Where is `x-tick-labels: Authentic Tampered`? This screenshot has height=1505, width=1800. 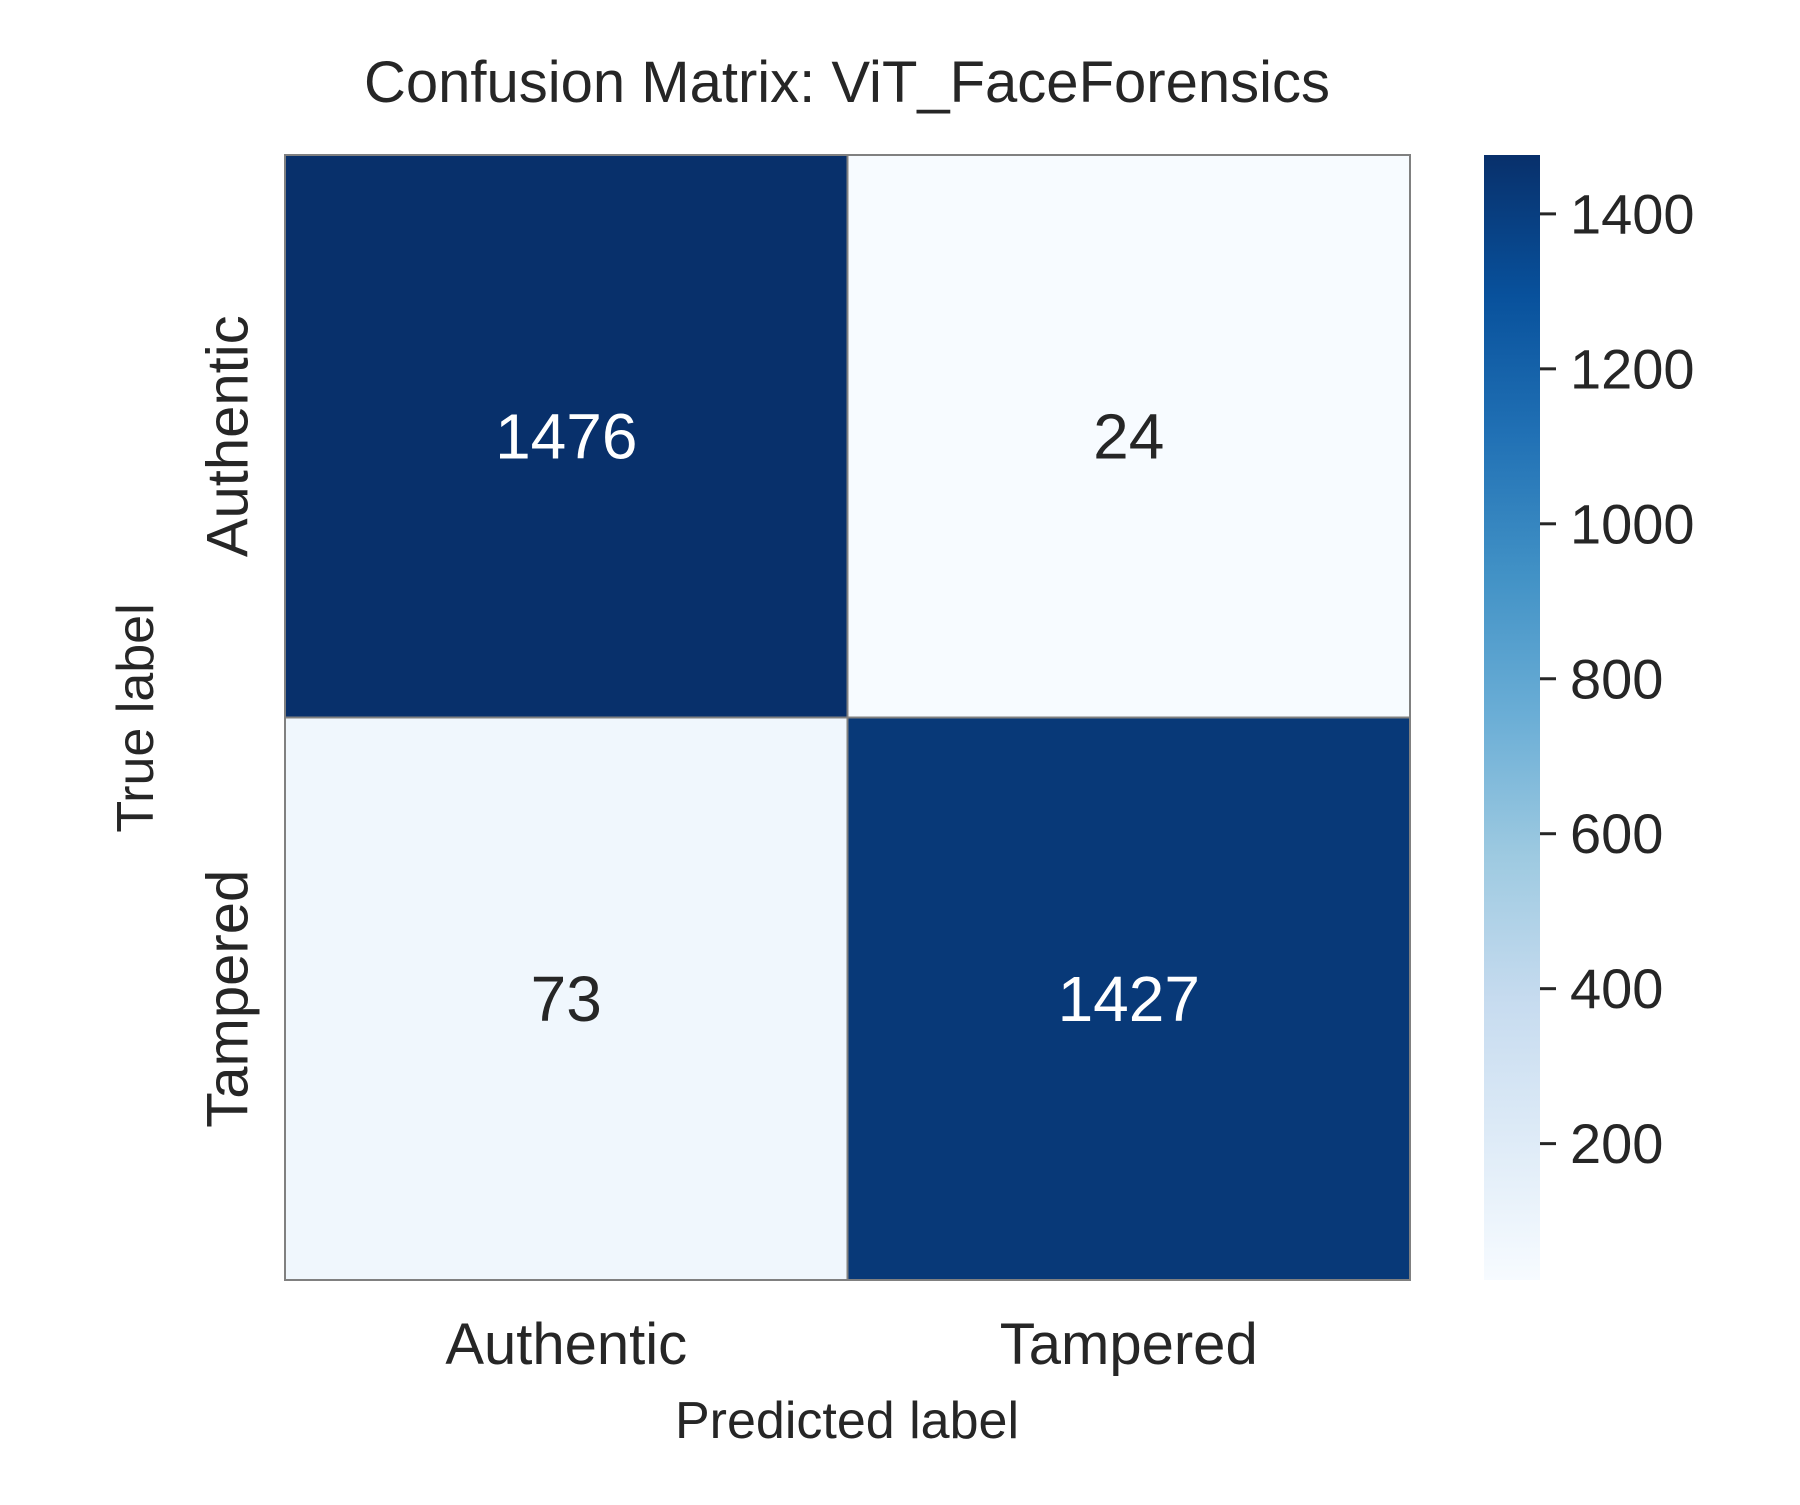
x-tick-labels: Authentic Tampered is located at coordinates (851, 1344).